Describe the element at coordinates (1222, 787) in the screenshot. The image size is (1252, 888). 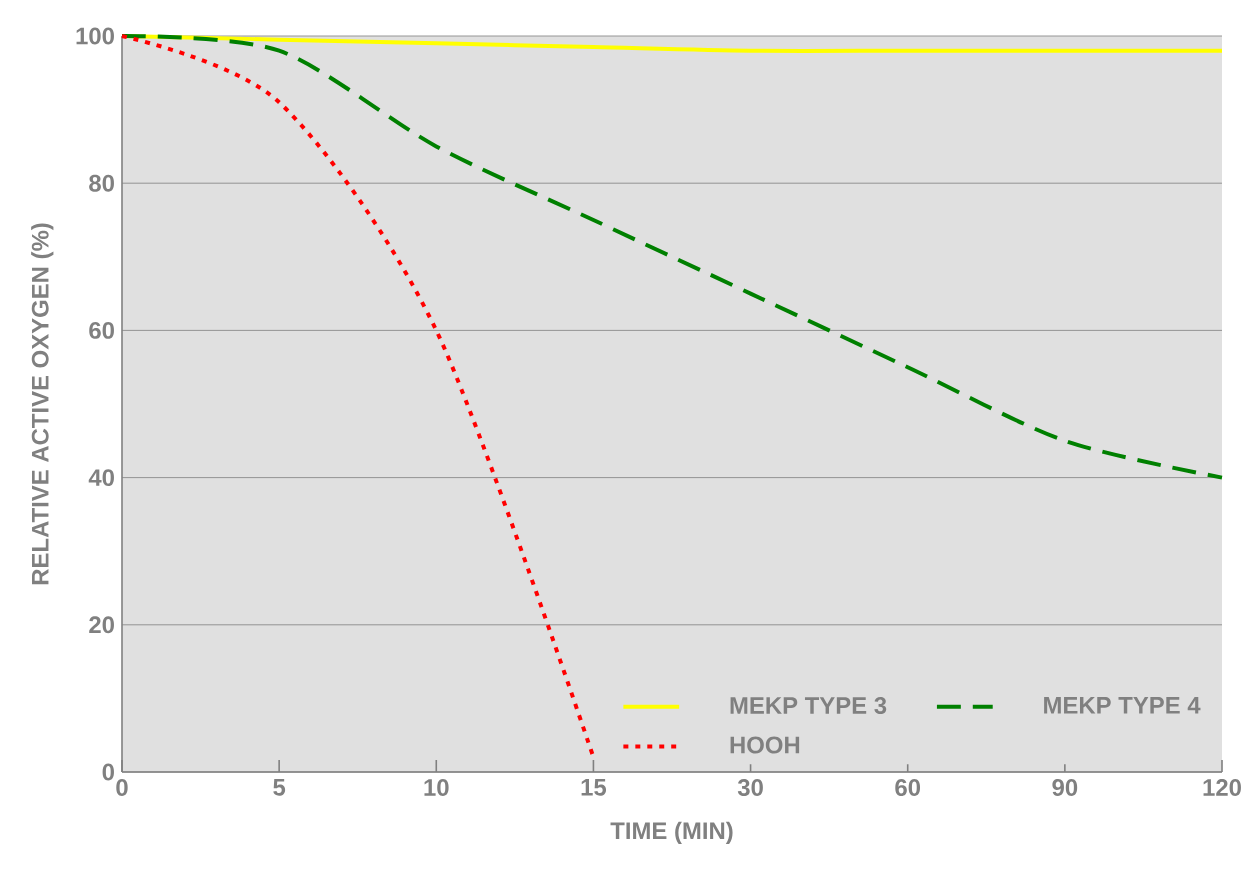
I see `x-tick-label: 120` at that location.